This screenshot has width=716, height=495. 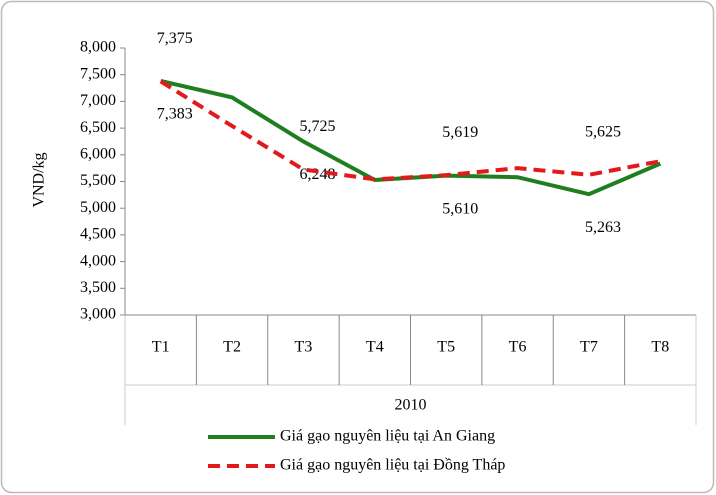 What do you see at coordinates (98, 234) in the screenshot?
I see `y-tick-label: 4,500` at bounding box center [98, 234].